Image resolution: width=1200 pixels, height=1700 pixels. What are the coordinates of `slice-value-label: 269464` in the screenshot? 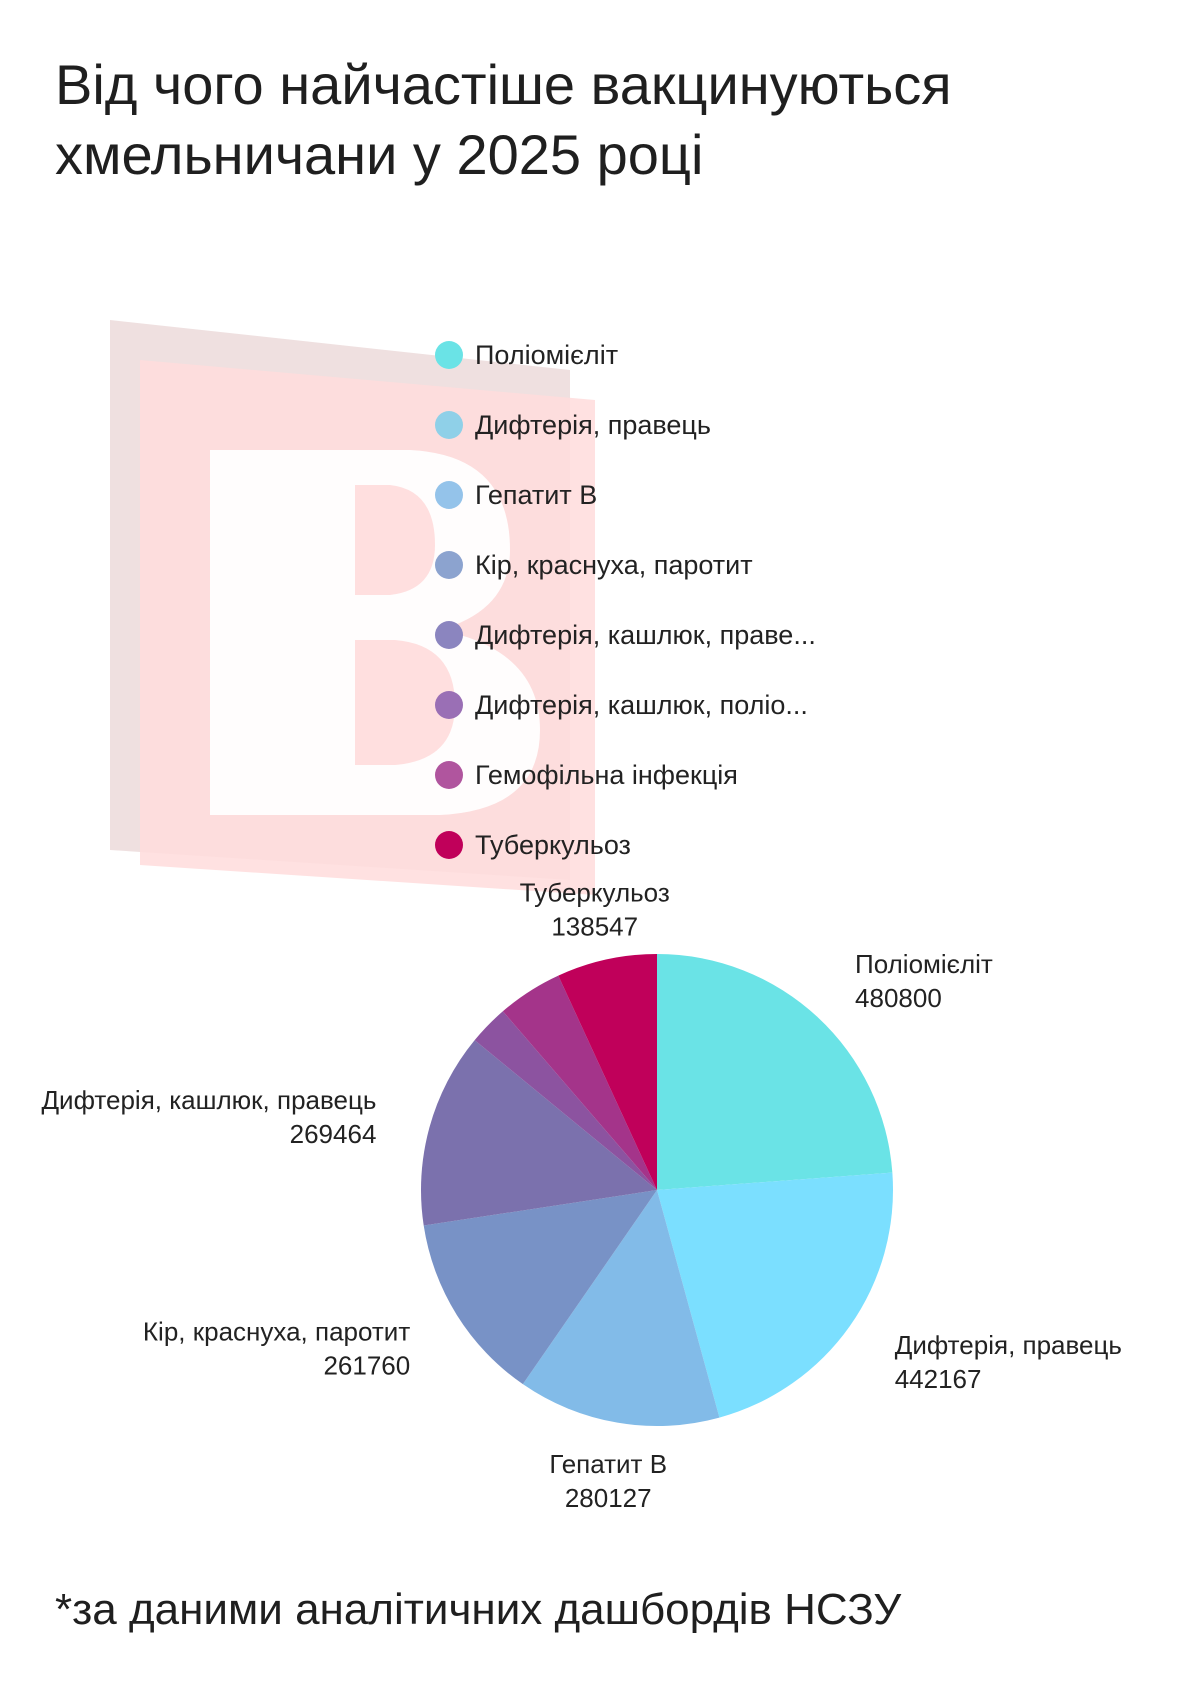 It's located at (333, 1134).